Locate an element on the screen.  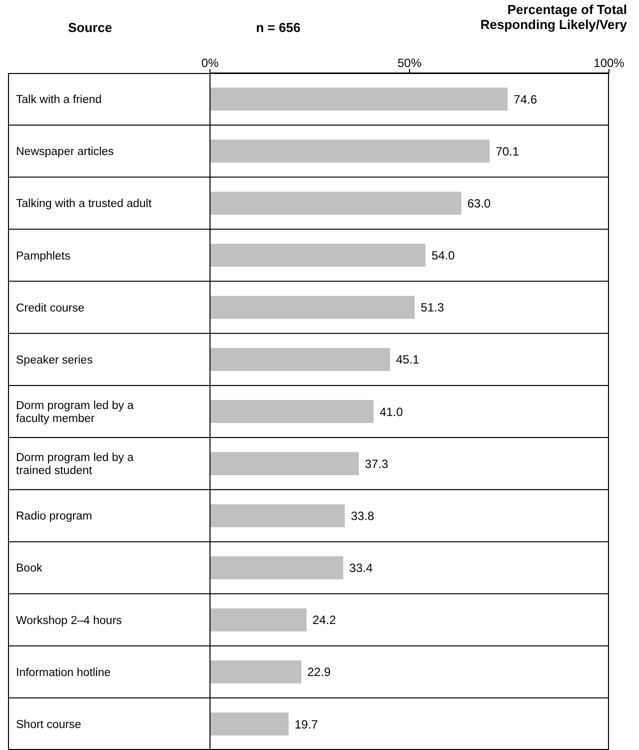
data-label: 33.8 is located at coordinates (362, 515).